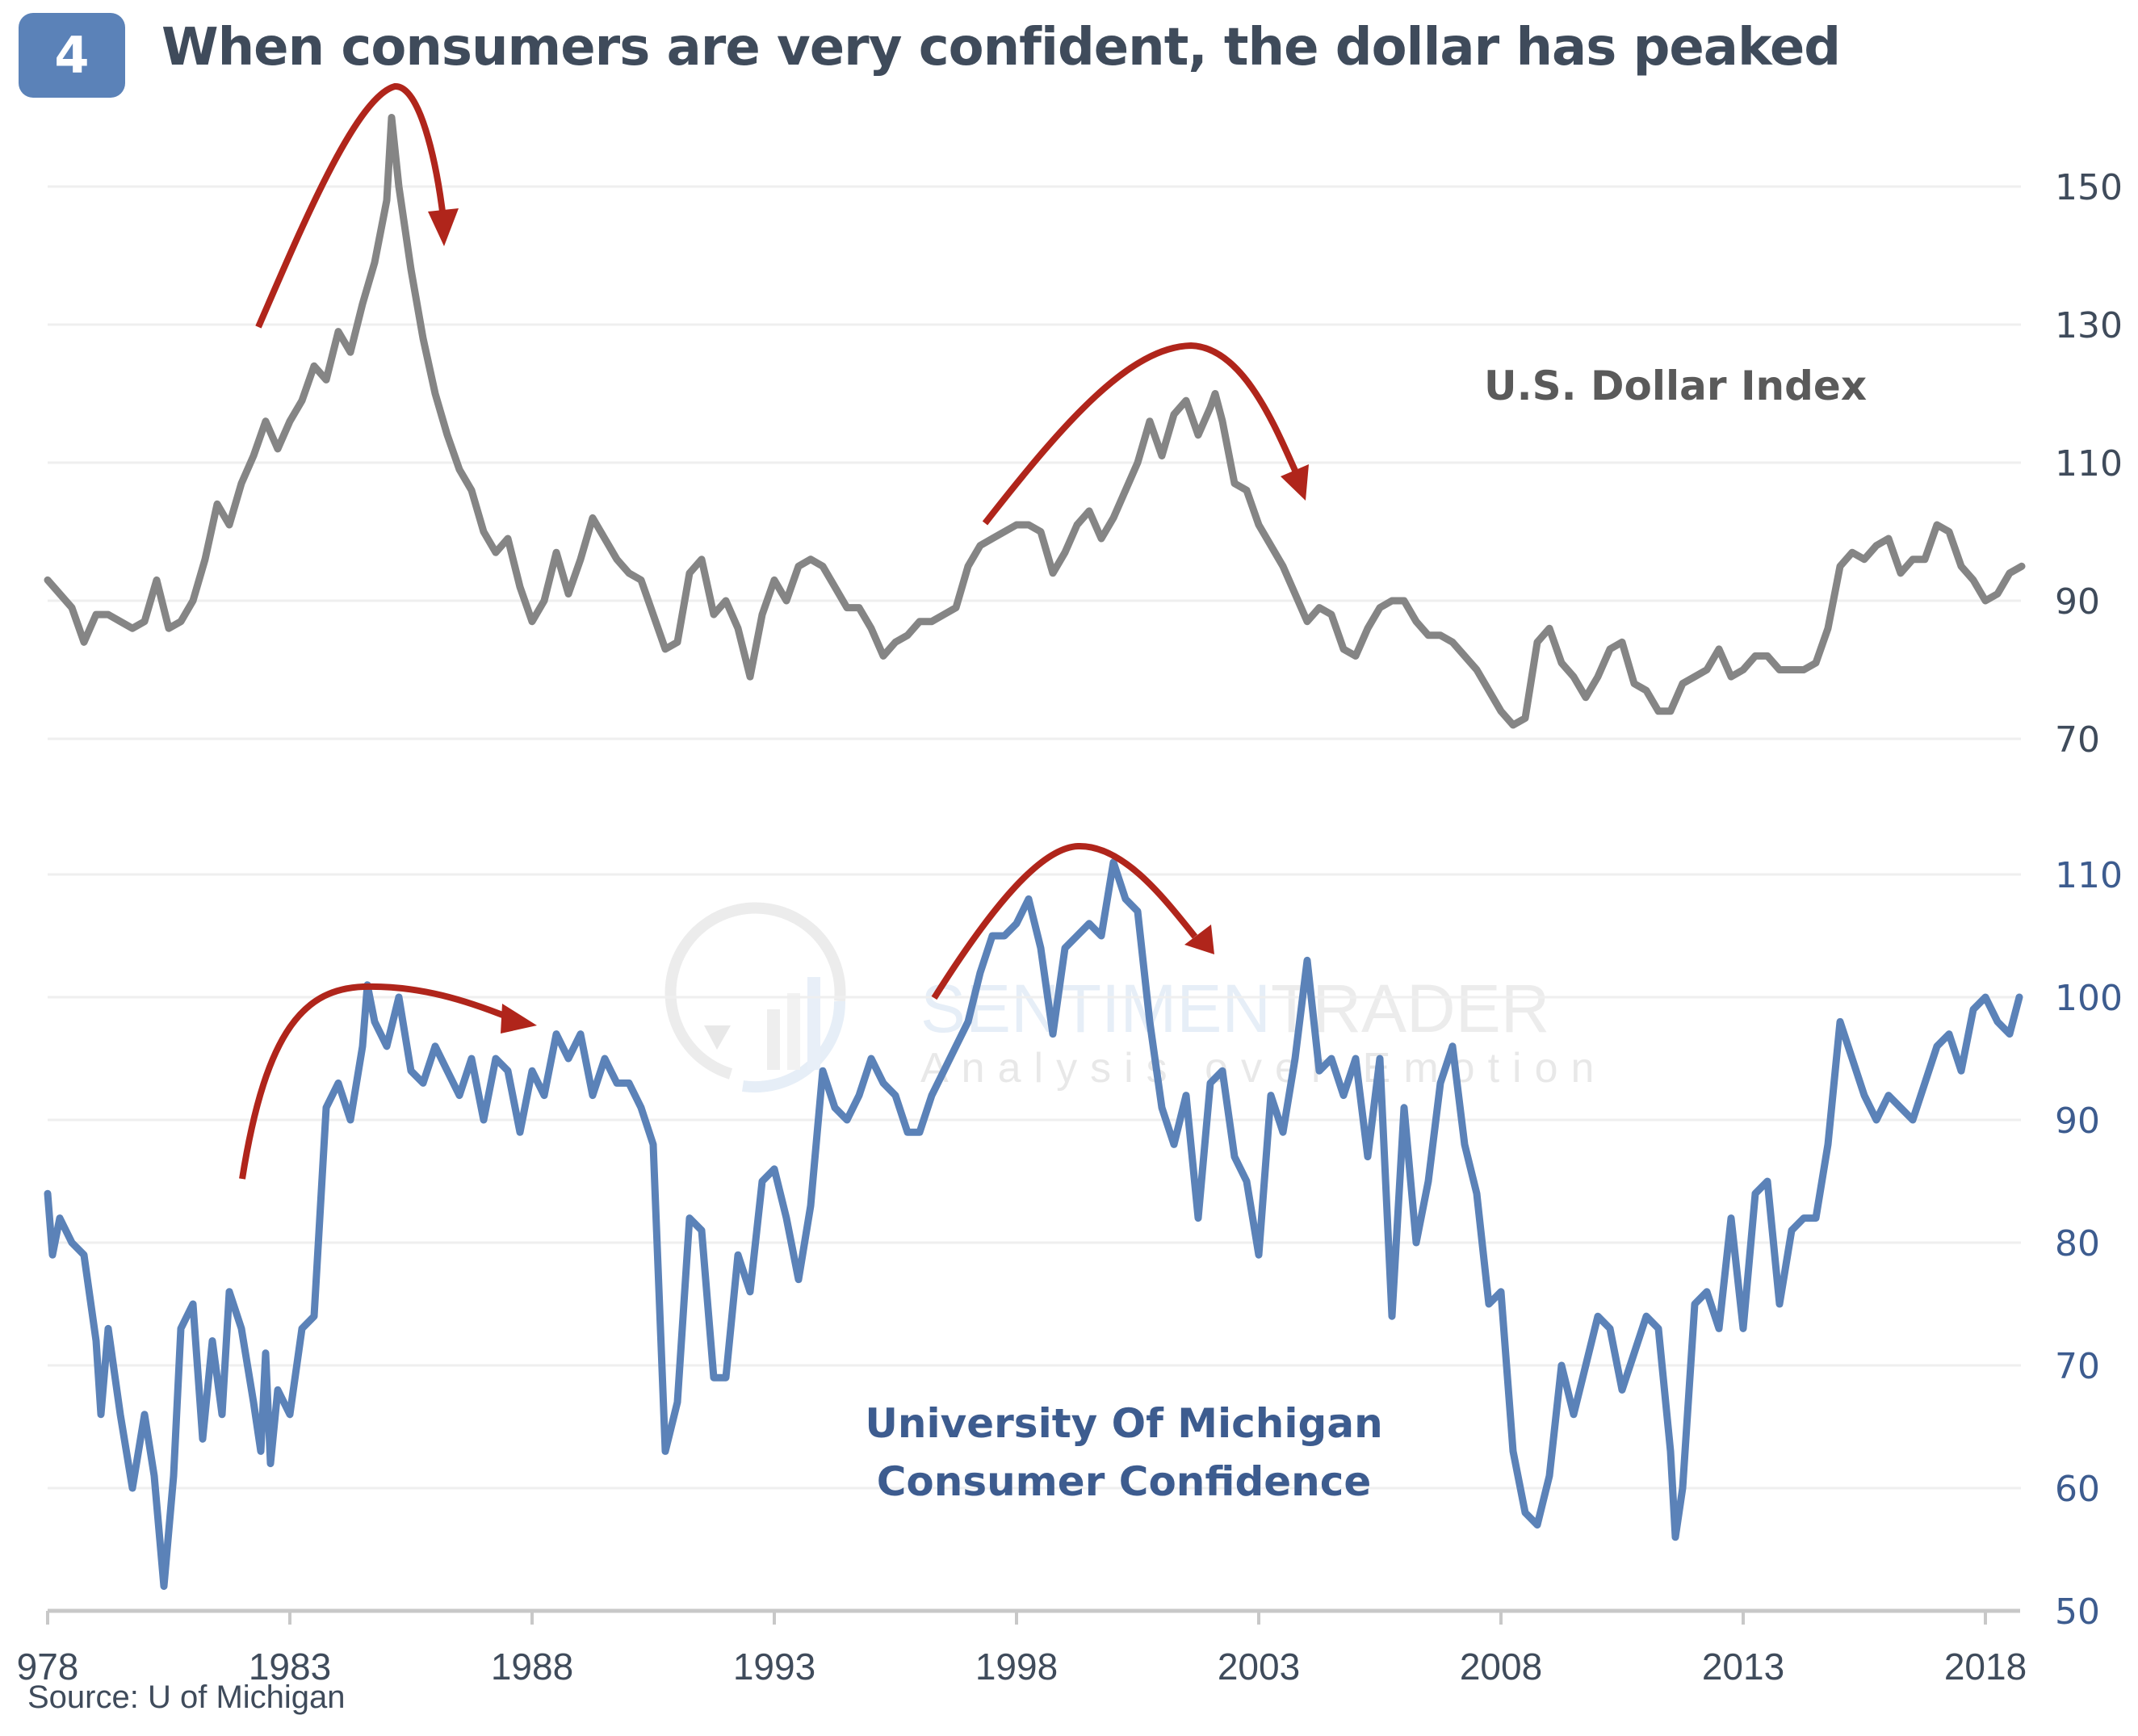  What do you see at coordinates (1263, 1068) in the screenshot?
I see `watermark-tagline: Analysis over Emotion` at bounding box center [1263, 1068].